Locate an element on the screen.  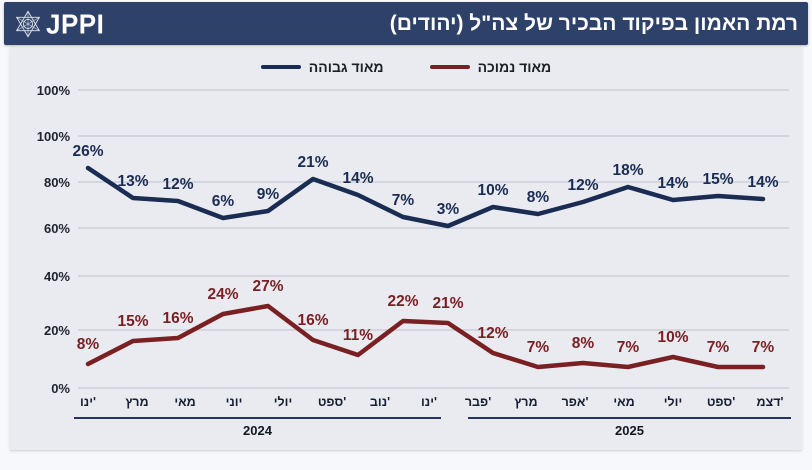
y-tick-label: 0% is located at coordinates (60, 388).